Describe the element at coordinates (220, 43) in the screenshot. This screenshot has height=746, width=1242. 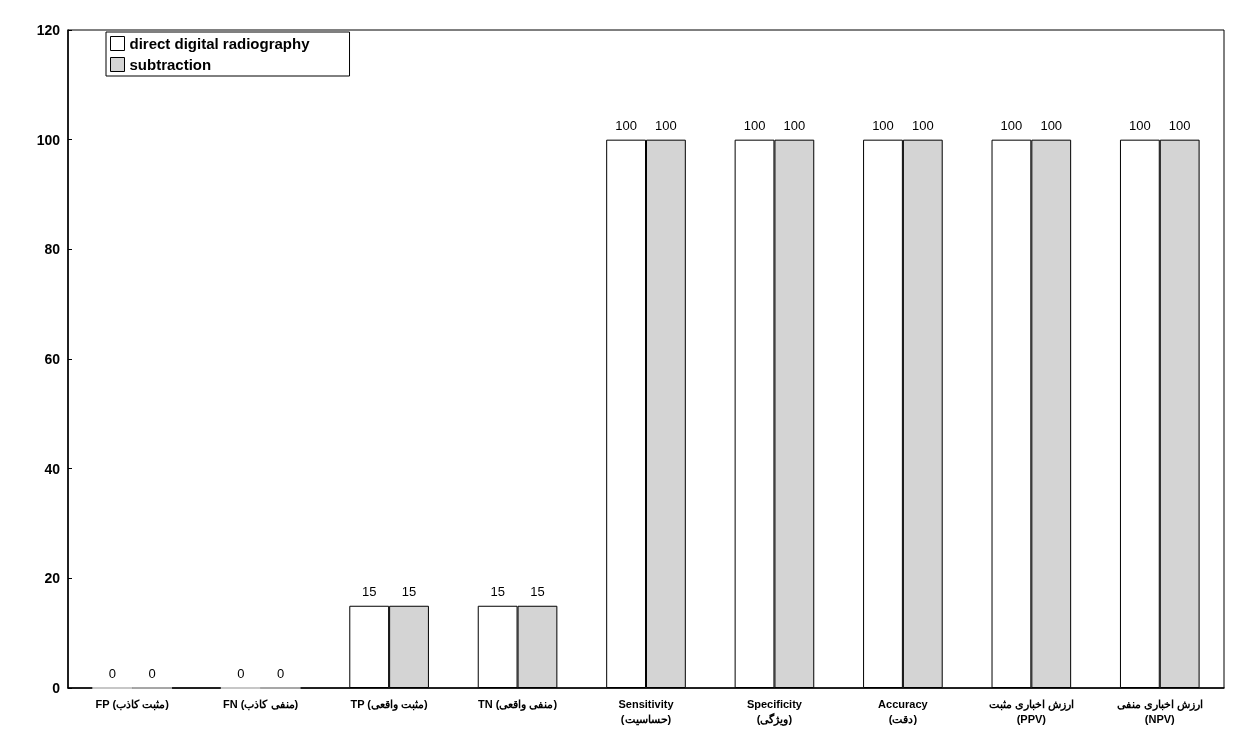
I see `legend-label: direct digital radiography` at that location.